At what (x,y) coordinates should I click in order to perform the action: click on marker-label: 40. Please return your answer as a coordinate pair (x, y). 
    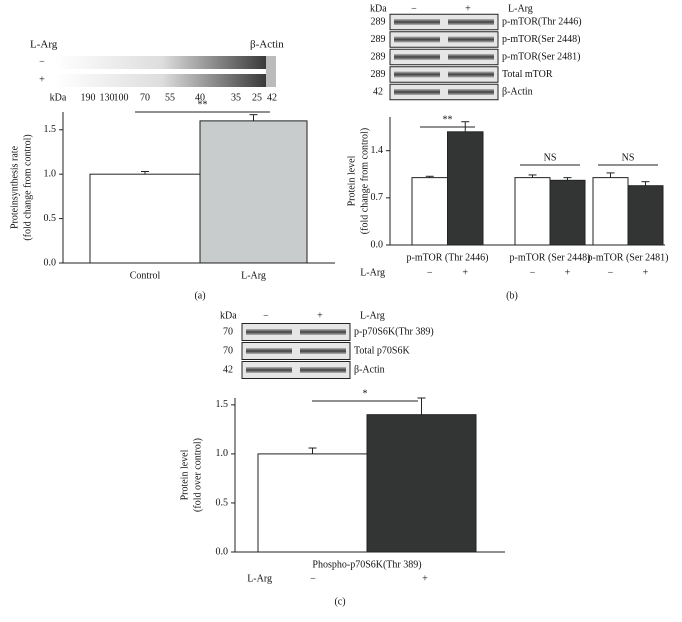
    Looking at the image, I should click on (200, 97).